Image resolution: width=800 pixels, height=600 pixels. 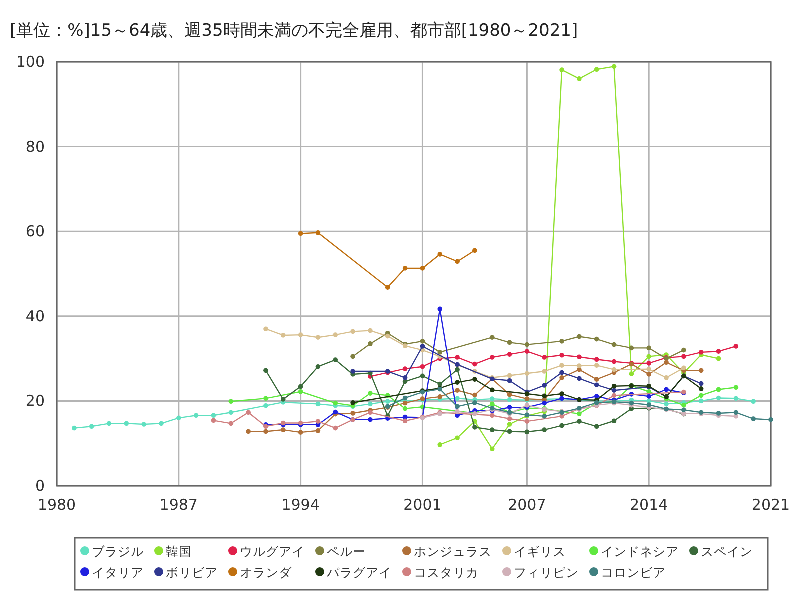 I want to click on y-tick-label: 40, so click(x=35, y=316).